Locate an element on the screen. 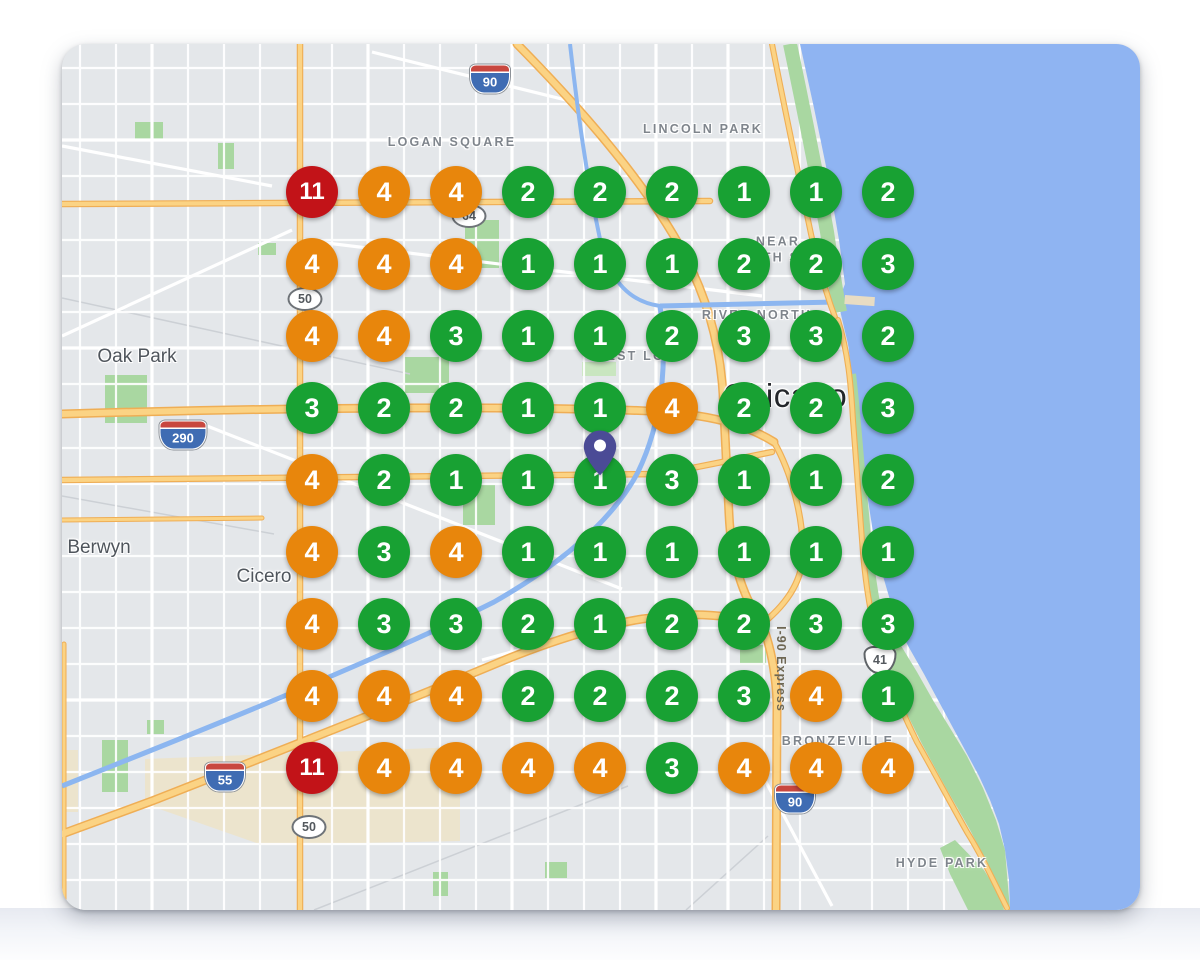  pin-hole is located at coordinates (600, 445).